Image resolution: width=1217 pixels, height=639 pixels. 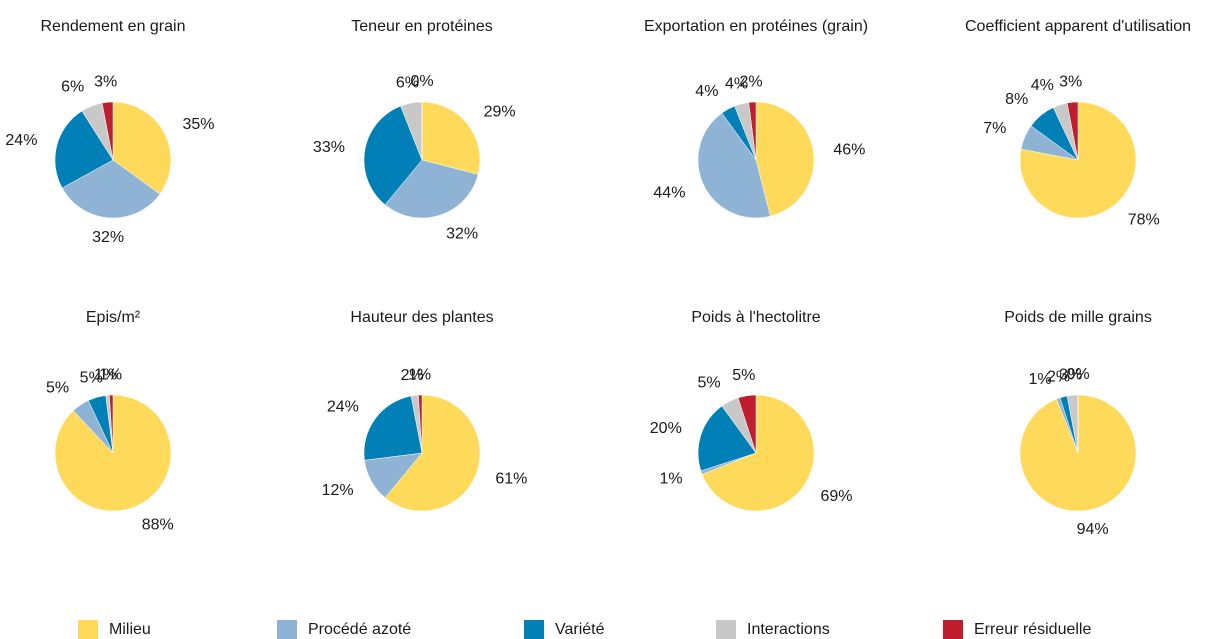 I want to click on legend-label: Milieu, so click(x=130, y=629).